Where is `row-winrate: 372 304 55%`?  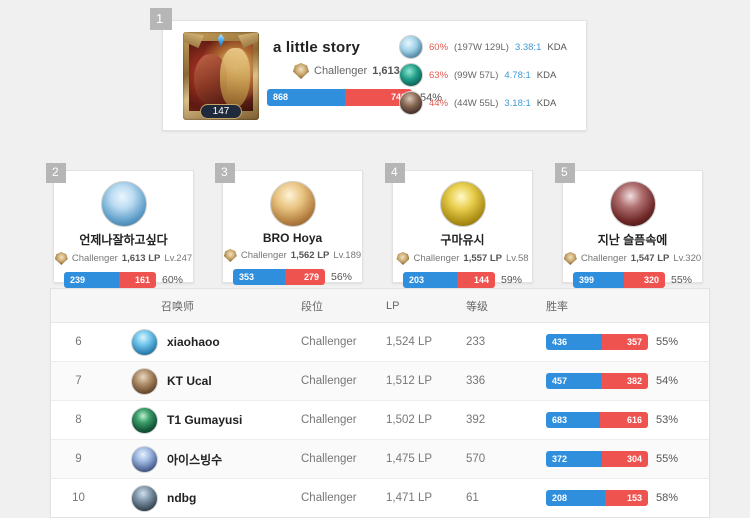 row-winrate: 372 304 55% is located at coordinates (627, 459).